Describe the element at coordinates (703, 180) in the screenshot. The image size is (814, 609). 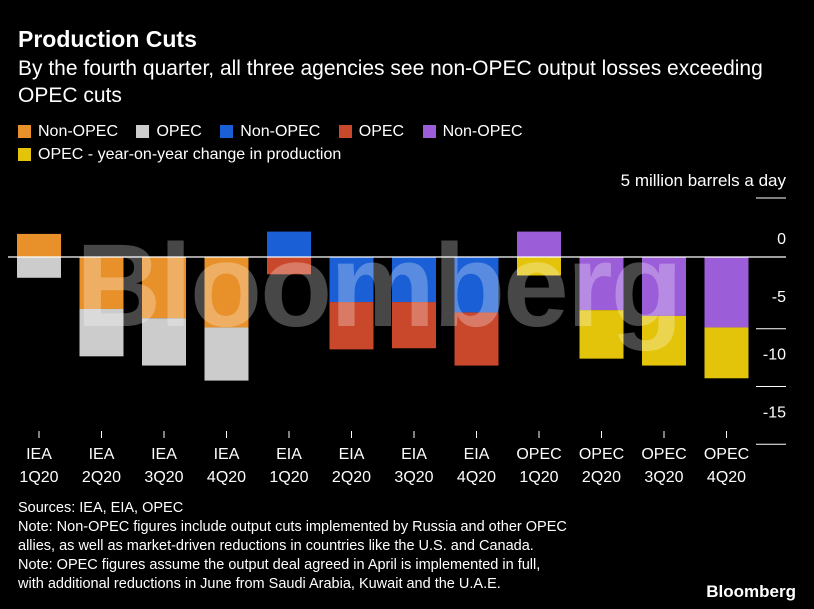
I see `y-axis-unit-label: 5 million barrels a day` at that location.